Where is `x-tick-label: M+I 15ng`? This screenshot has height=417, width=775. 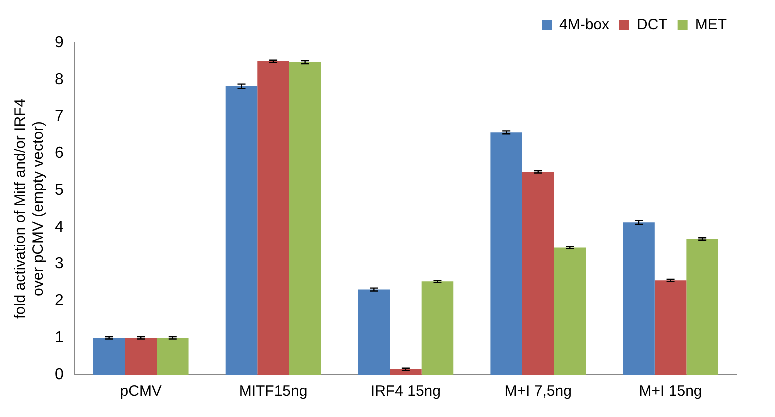 x-tick-label: M+I 15ng is located at coordinates (670, 391).